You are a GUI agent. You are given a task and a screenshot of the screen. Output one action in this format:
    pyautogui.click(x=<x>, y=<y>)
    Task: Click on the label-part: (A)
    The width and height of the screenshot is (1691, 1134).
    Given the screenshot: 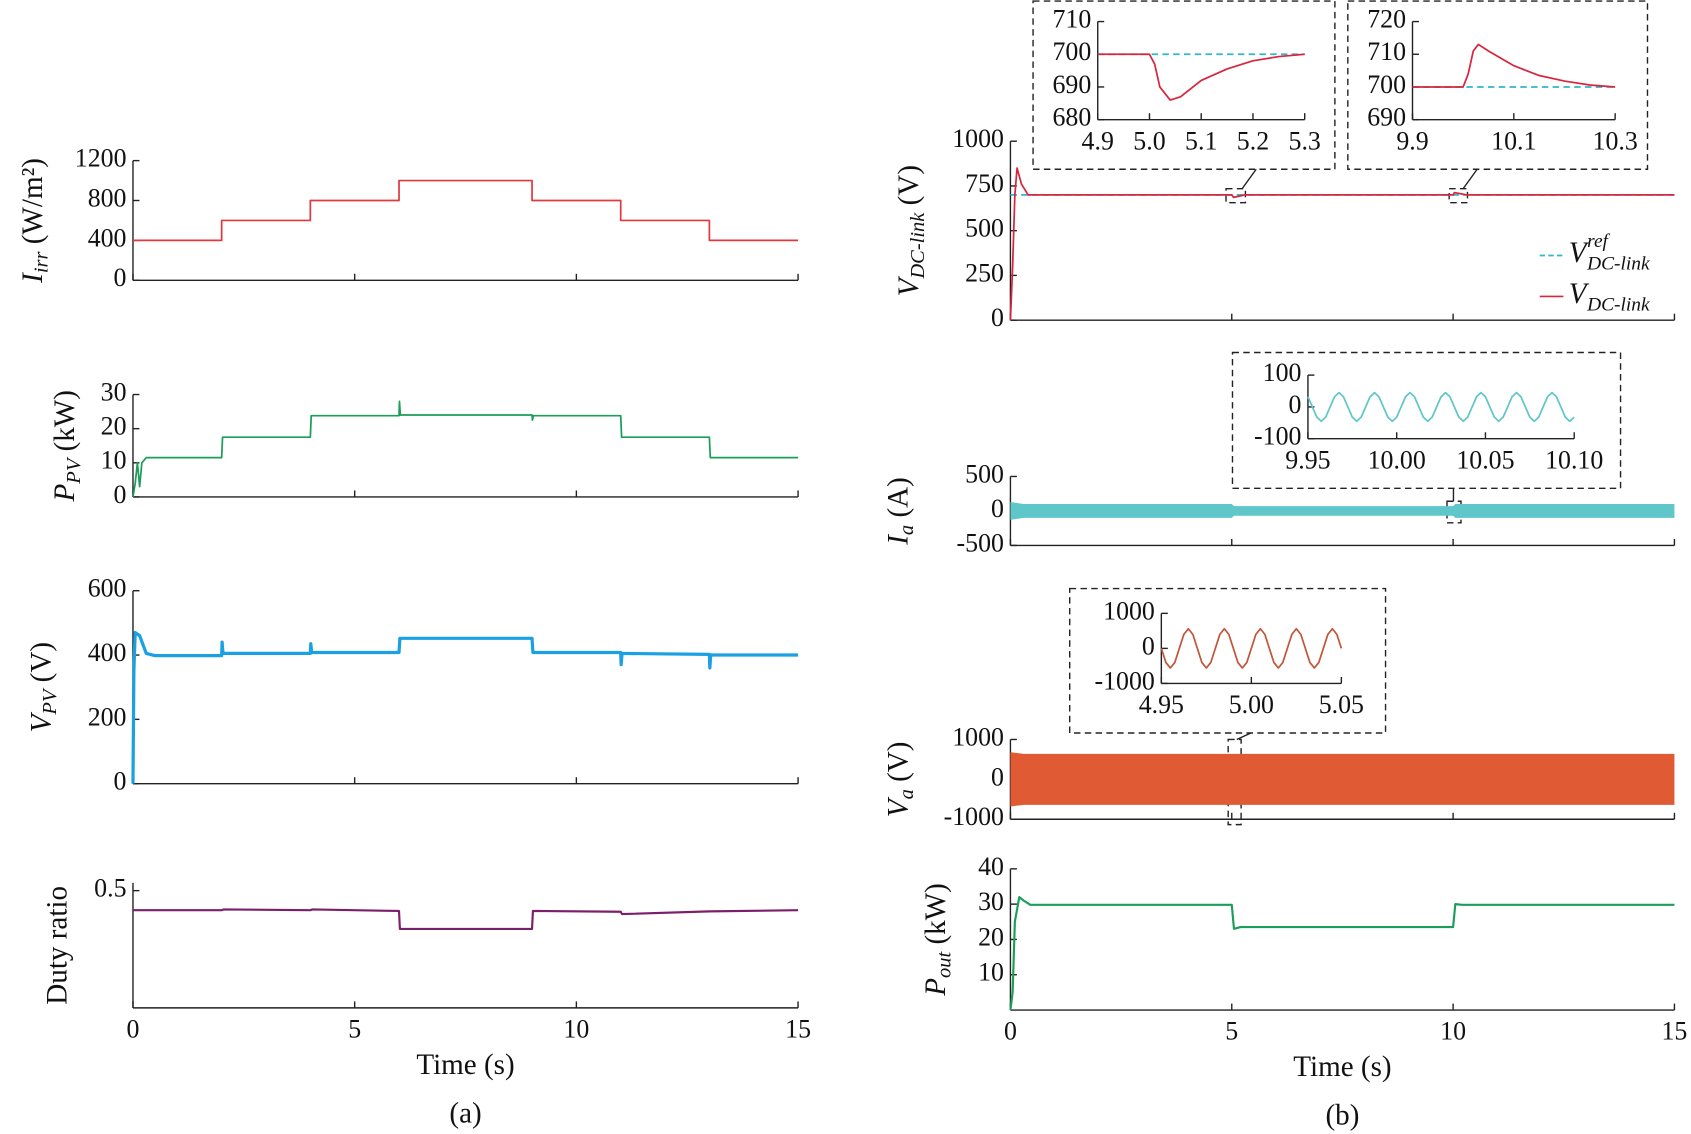 What is the action you would take?
    pyautogui.click(x=898, y=501)
    